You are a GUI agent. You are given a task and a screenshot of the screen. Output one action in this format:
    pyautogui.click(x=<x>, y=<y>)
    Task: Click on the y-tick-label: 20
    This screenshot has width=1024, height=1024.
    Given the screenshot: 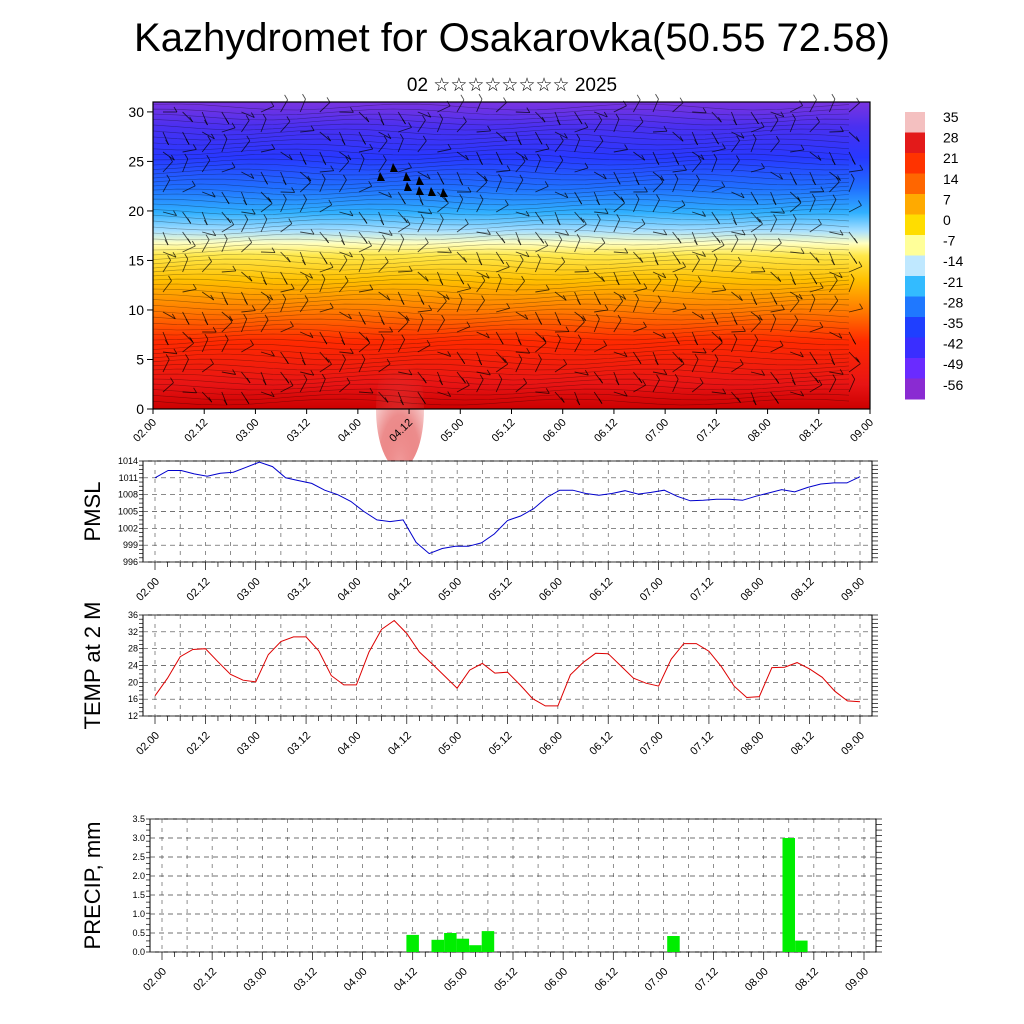 What is the action you would take?
    pyautogui.click(x=133, y=682)
    